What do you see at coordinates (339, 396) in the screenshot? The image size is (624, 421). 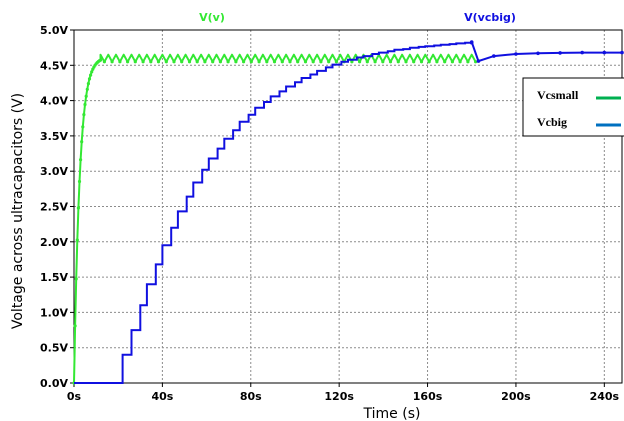 I see `x-tick-label: 120s` at bounding box center [339, 396].